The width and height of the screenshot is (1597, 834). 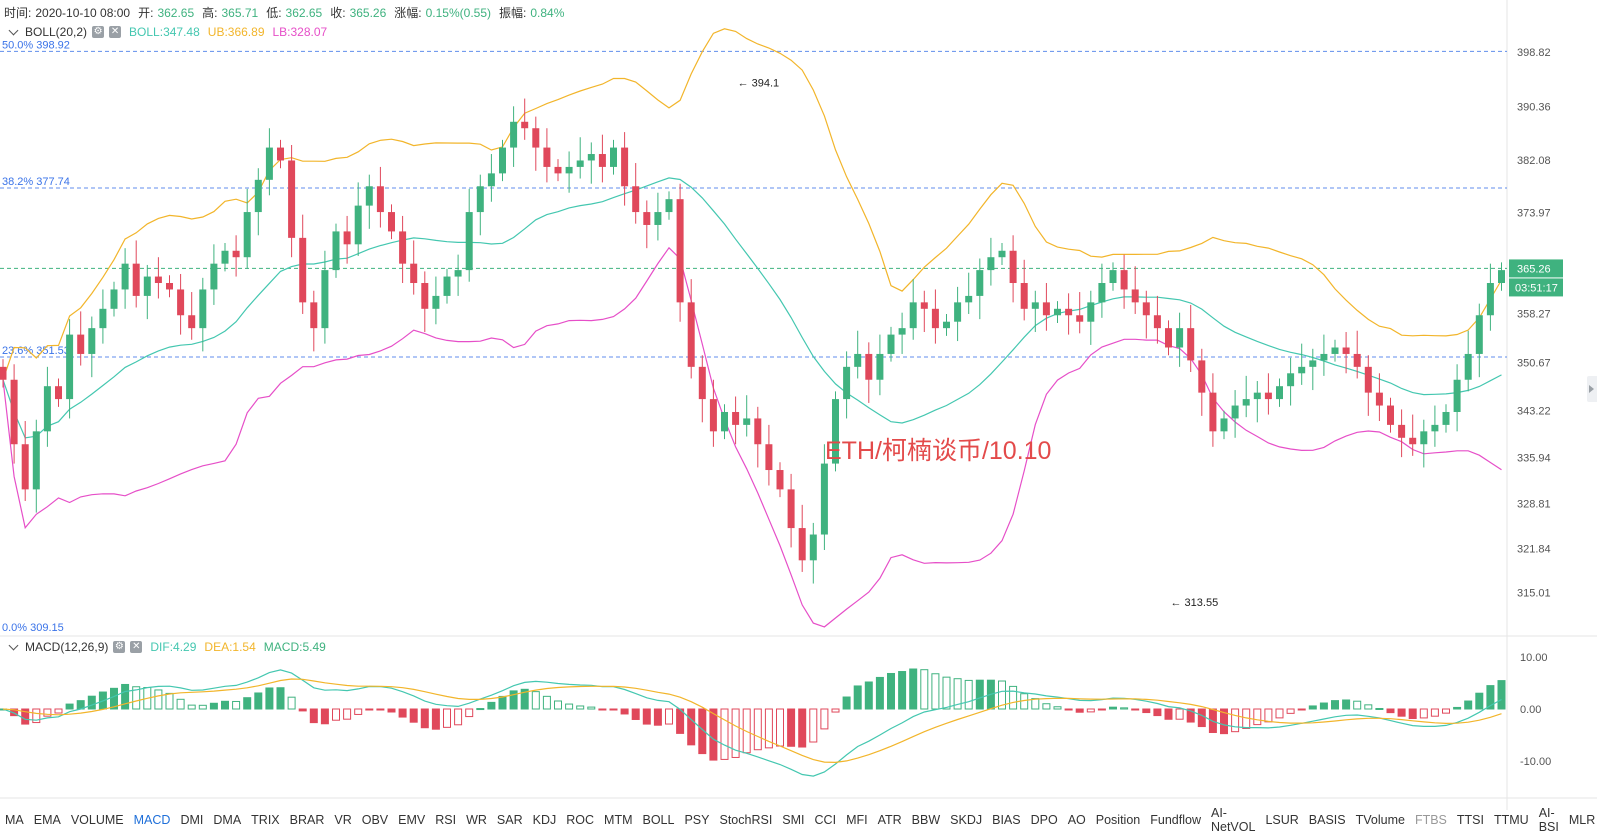 I want to click on indicator-tab: BRAR, so click(x=307, y=819).